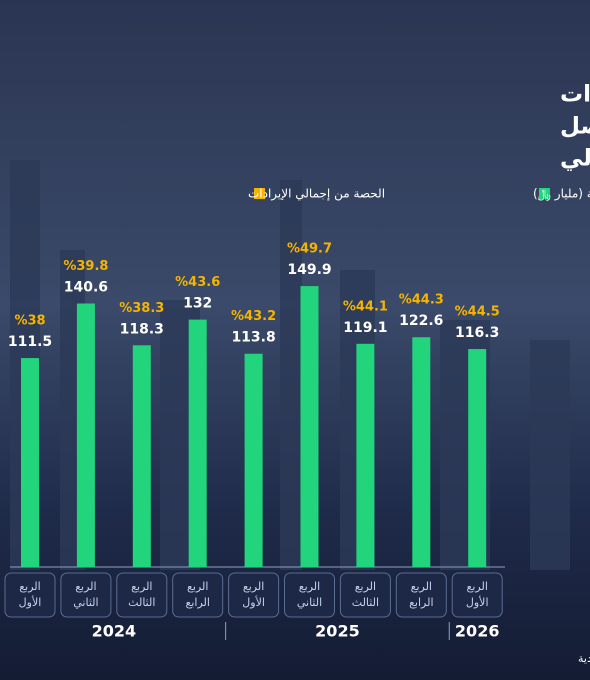  I want to click on value-label: 118.3, so click(142, 329).